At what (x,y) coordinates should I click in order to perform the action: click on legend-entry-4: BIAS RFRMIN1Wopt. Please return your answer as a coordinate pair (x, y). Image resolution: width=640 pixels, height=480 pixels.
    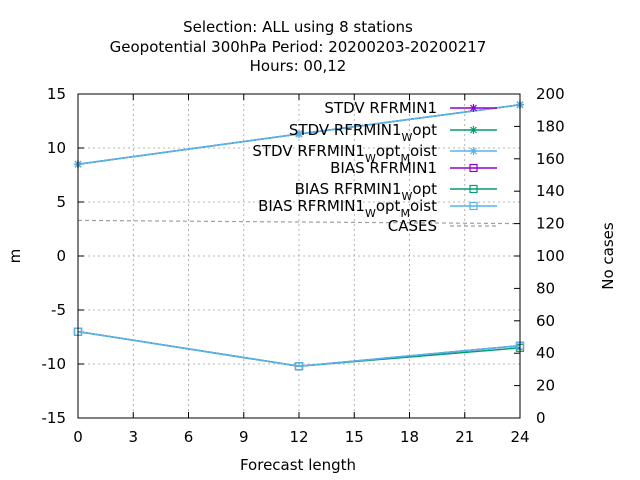
    Looking at the image, I should click on (396, 191).